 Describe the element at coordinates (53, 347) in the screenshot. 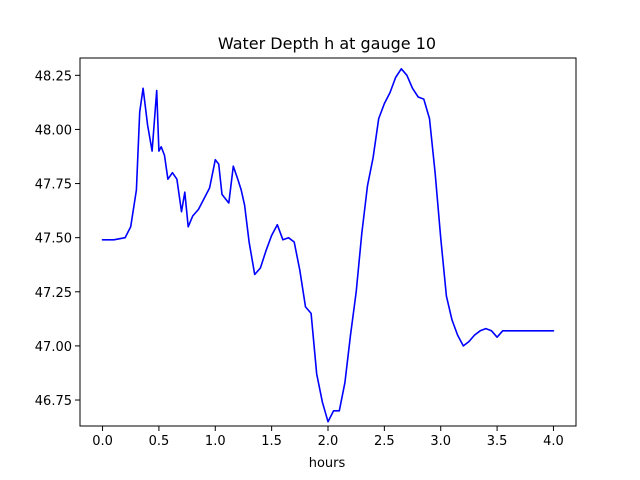

I see `y-tick-label: 47.00` at that location.